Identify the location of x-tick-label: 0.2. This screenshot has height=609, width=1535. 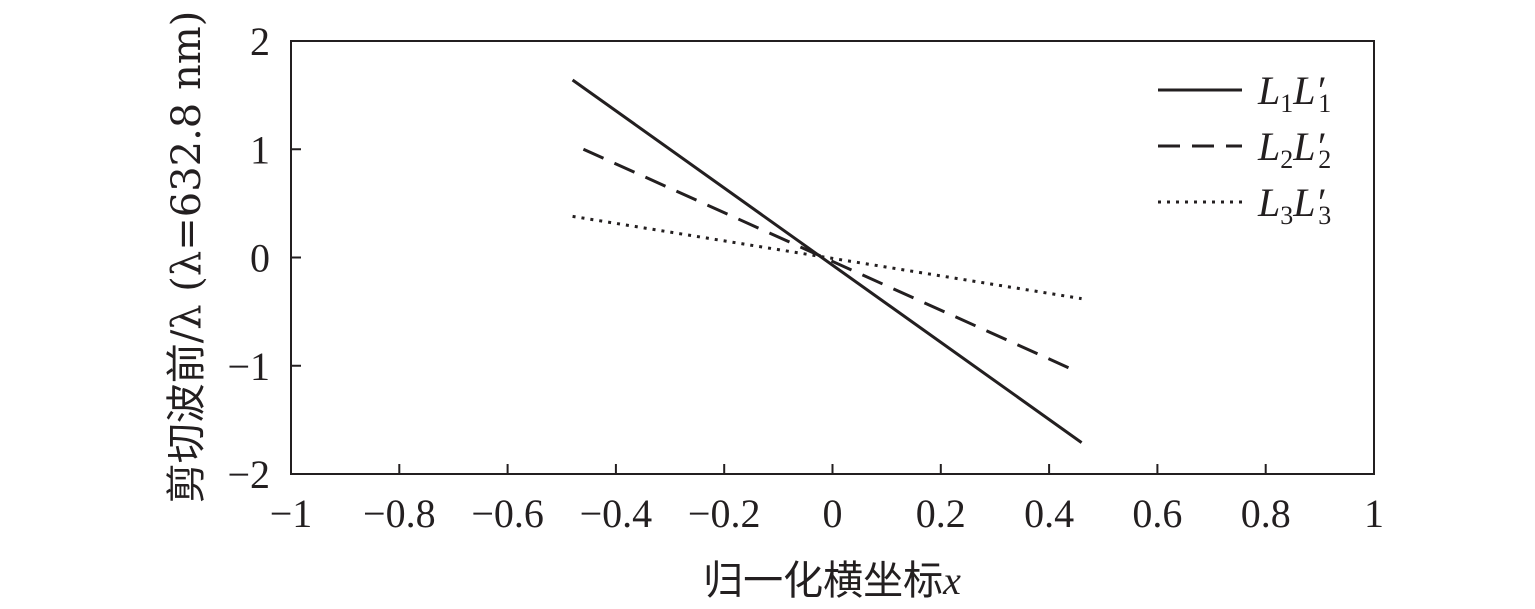
(941, 513).